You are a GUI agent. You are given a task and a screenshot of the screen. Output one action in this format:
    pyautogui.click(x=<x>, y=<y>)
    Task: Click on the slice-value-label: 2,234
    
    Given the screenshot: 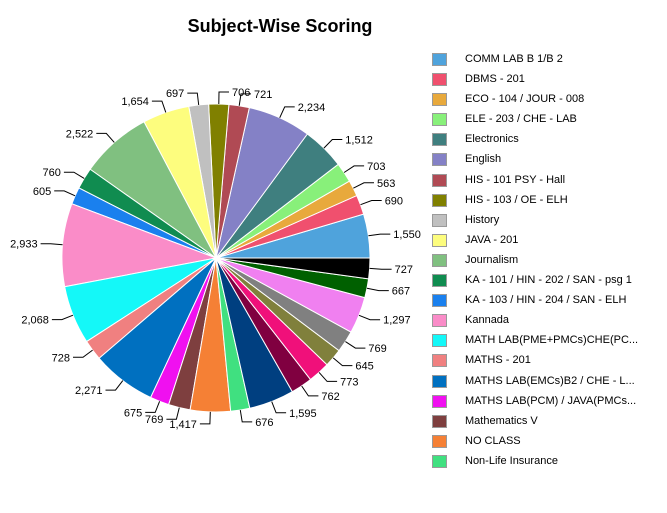 What is the action you would take?
    pyautogui.click(x=312, y=108)
    